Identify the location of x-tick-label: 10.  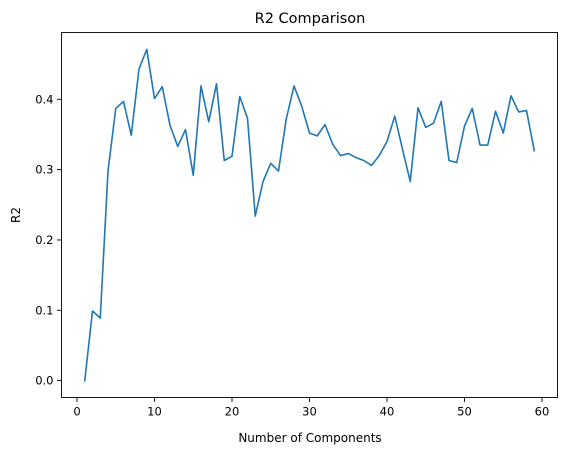
(154, 412).